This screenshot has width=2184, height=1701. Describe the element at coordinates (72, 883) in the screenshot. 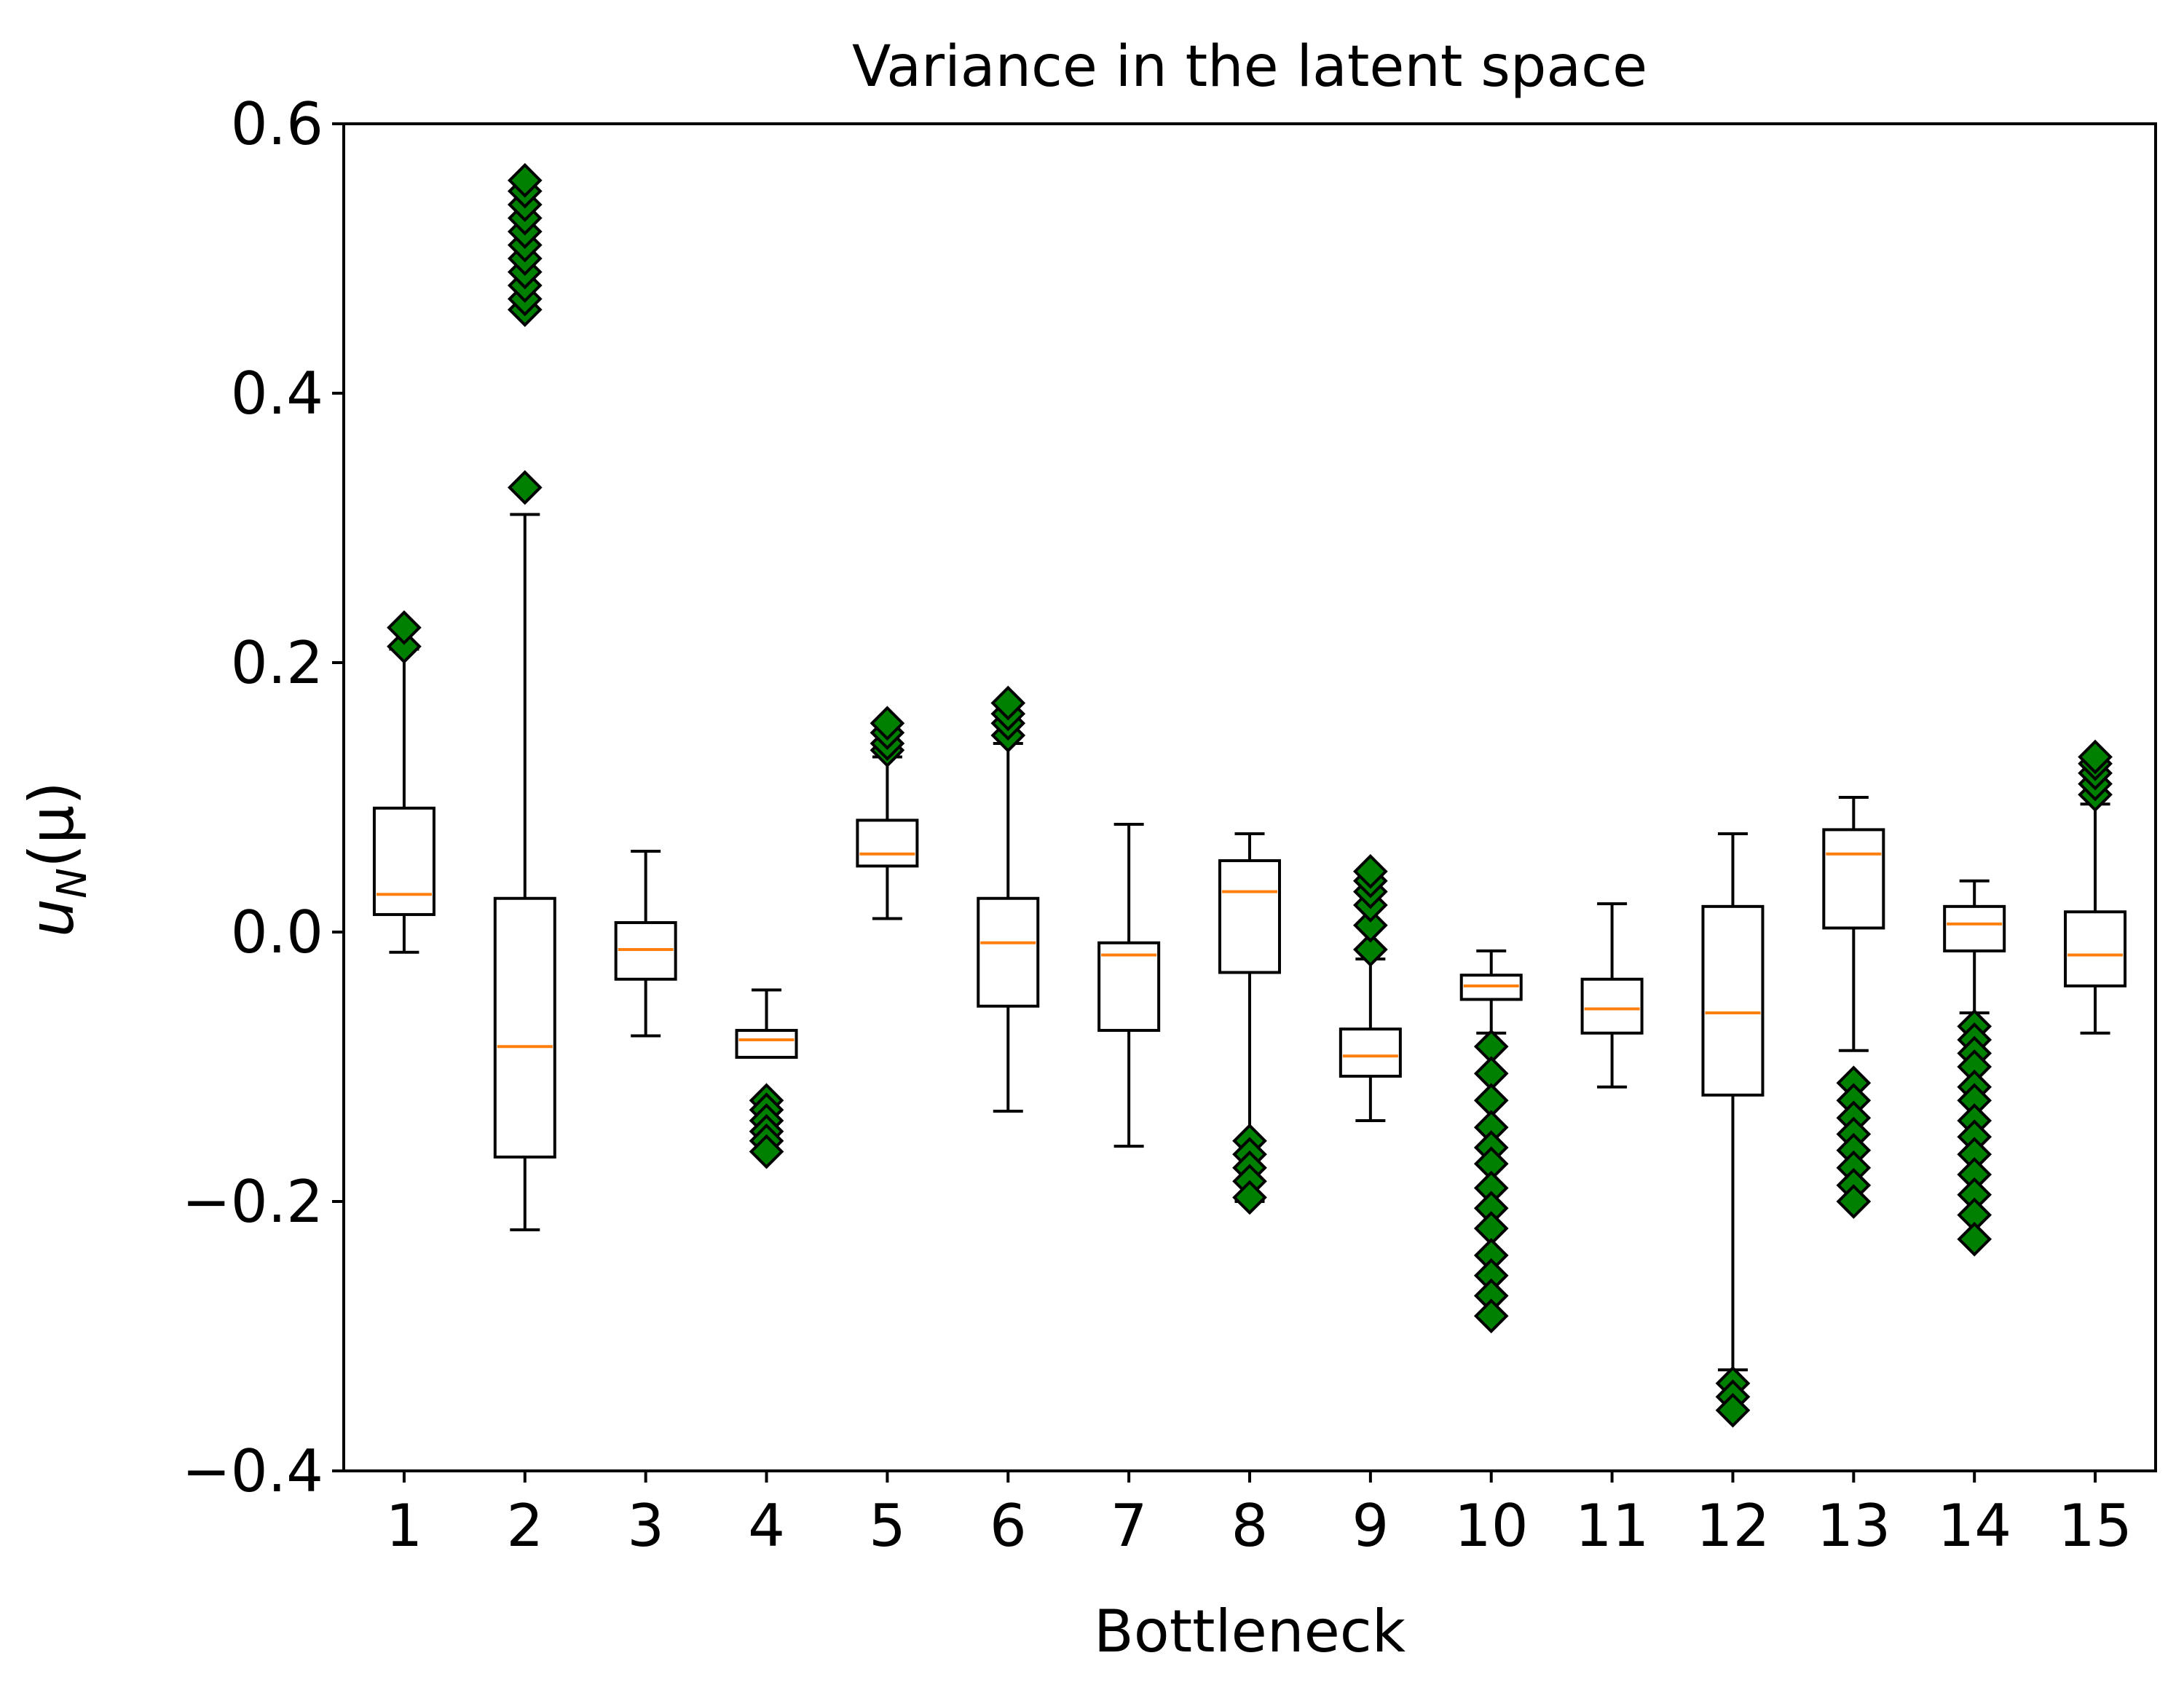

I see `y-axis-label-subscript: N` at that location.